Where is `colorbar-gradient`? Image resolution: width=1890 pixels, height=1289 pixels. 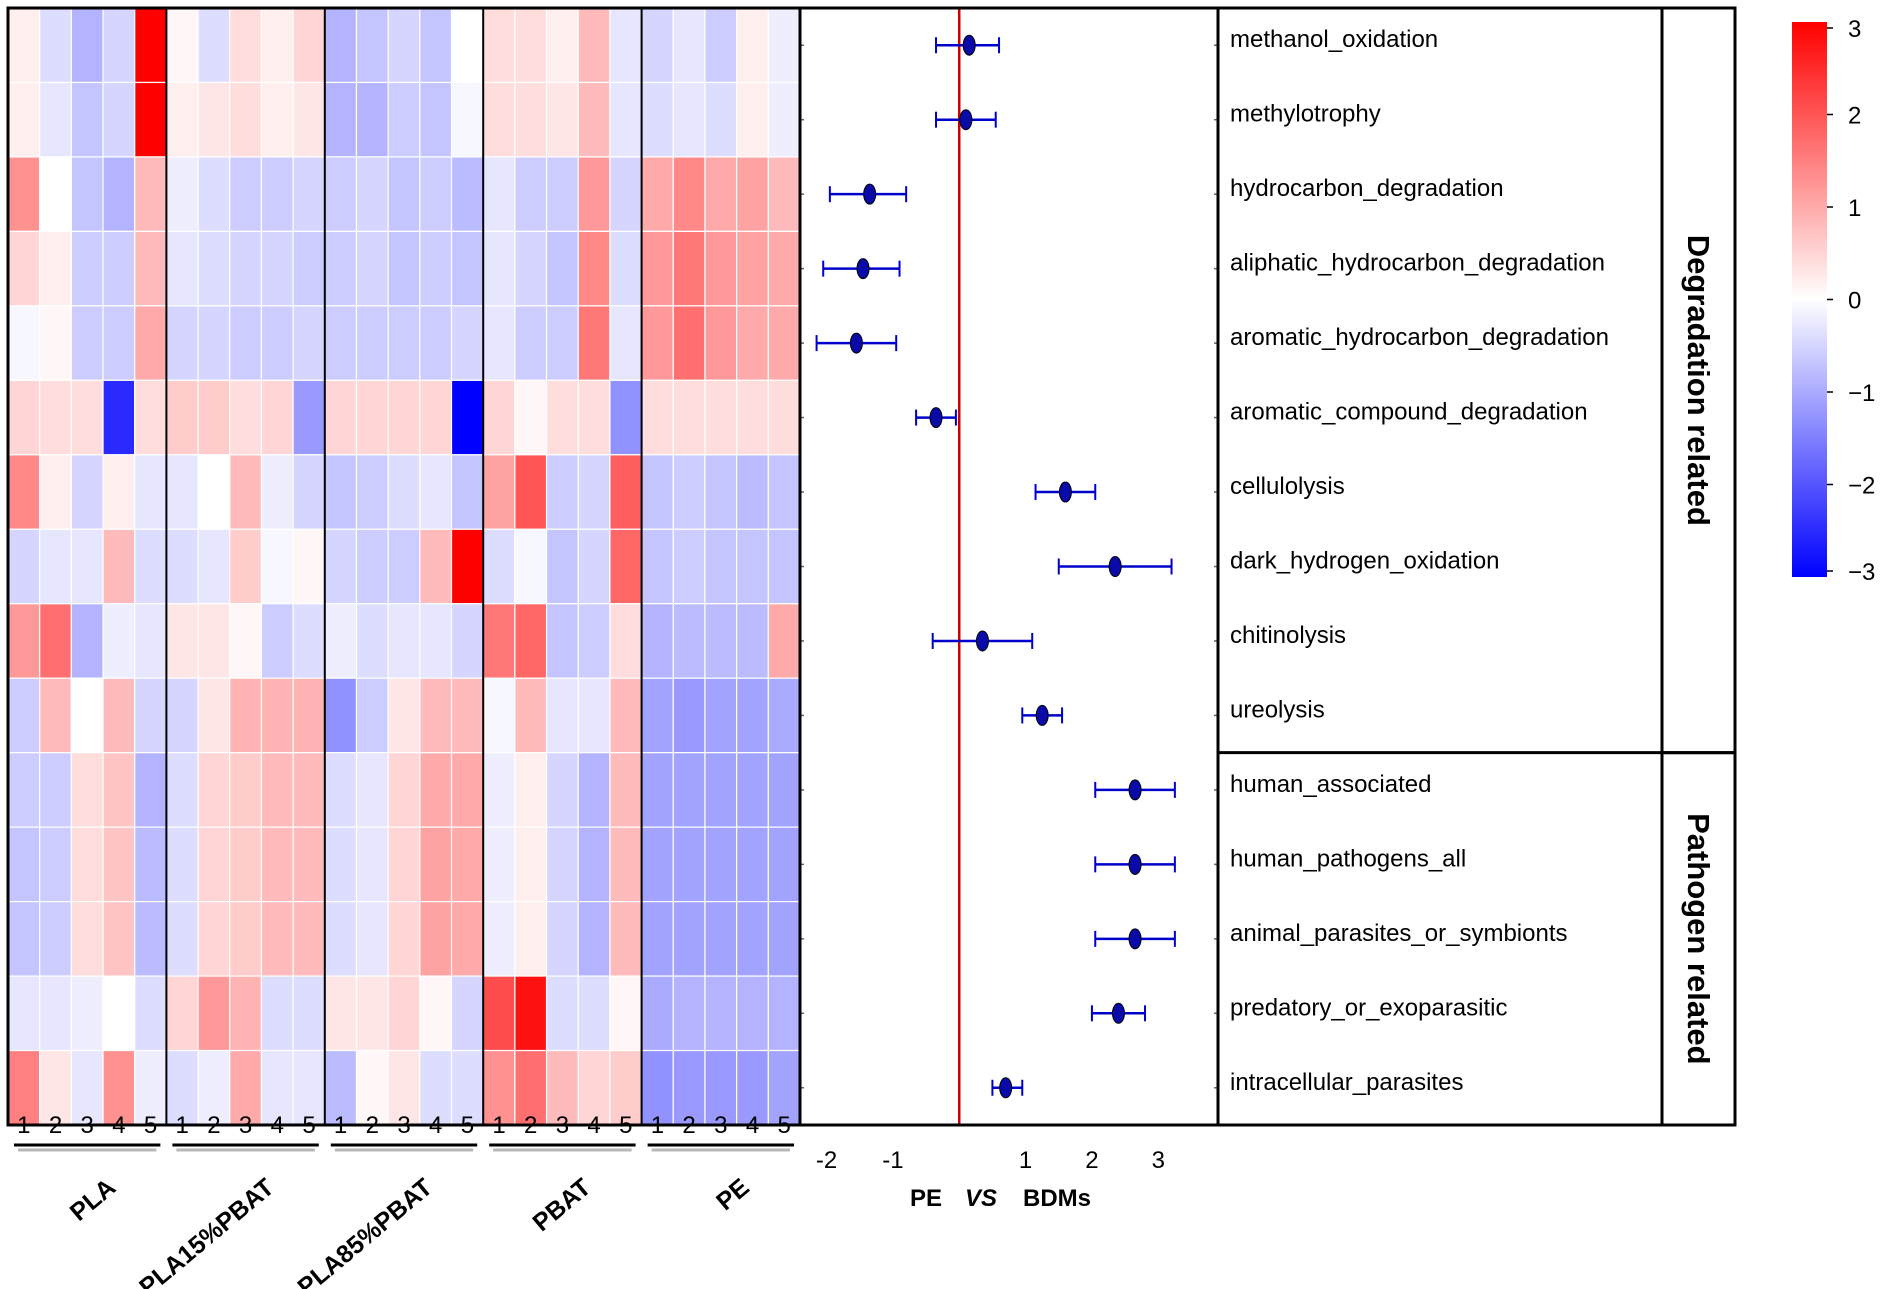
colorbar-gradient is located at coordinates (1809, 299).